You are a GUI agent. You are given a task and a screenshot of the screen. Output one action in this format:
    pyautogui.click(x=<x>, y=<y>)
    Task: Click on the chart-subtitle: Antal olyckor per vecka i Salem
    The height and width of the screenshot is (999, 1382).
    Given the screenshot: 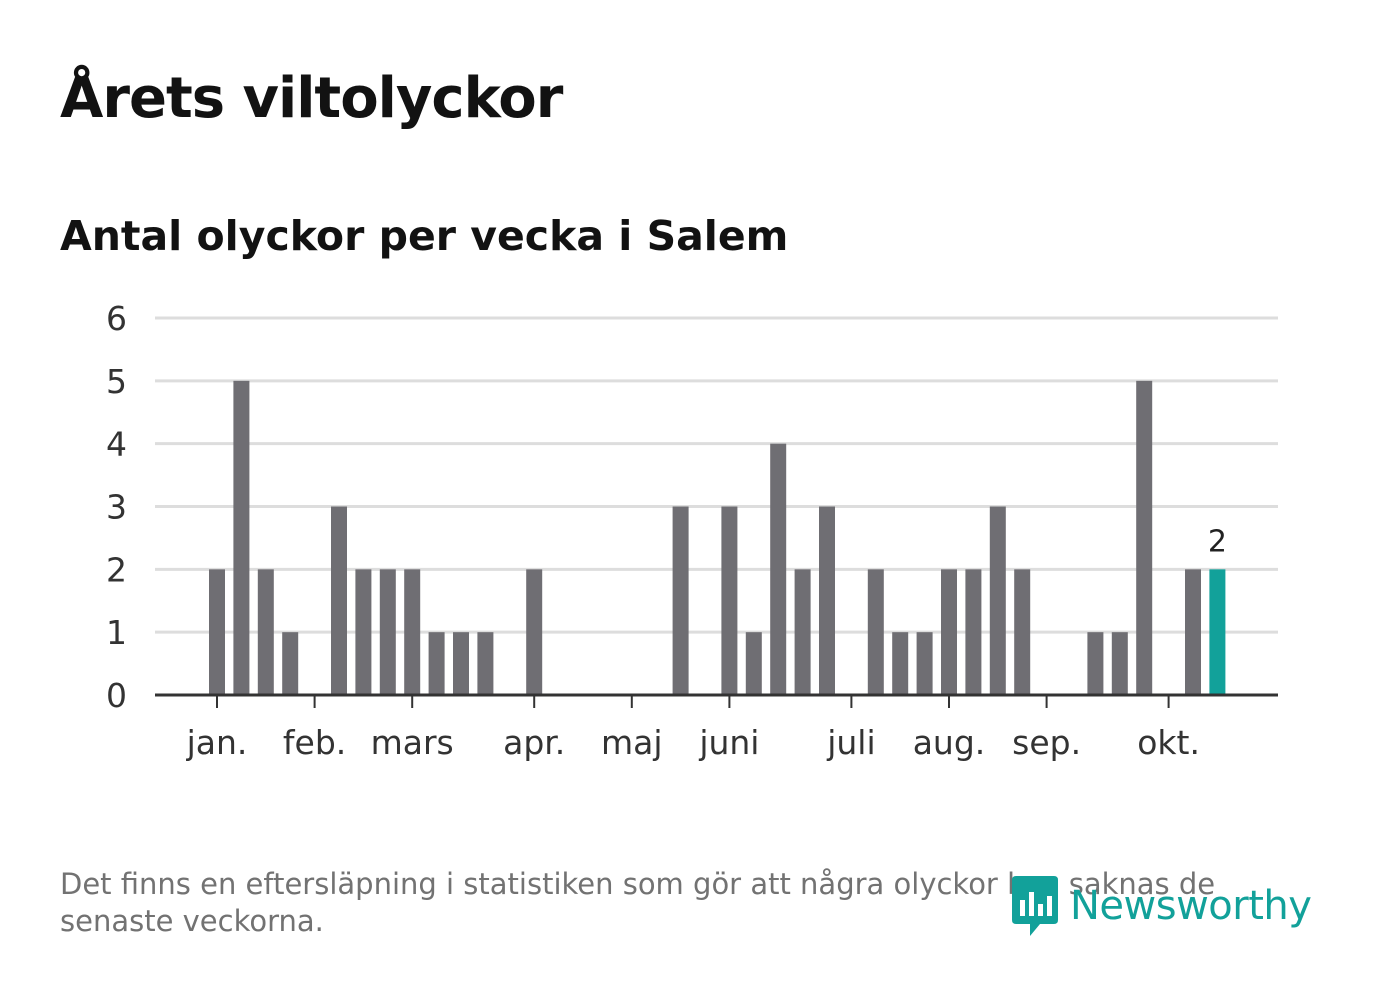 What is the action you would take?
    pyautogui.click(x=424, y=236)
    